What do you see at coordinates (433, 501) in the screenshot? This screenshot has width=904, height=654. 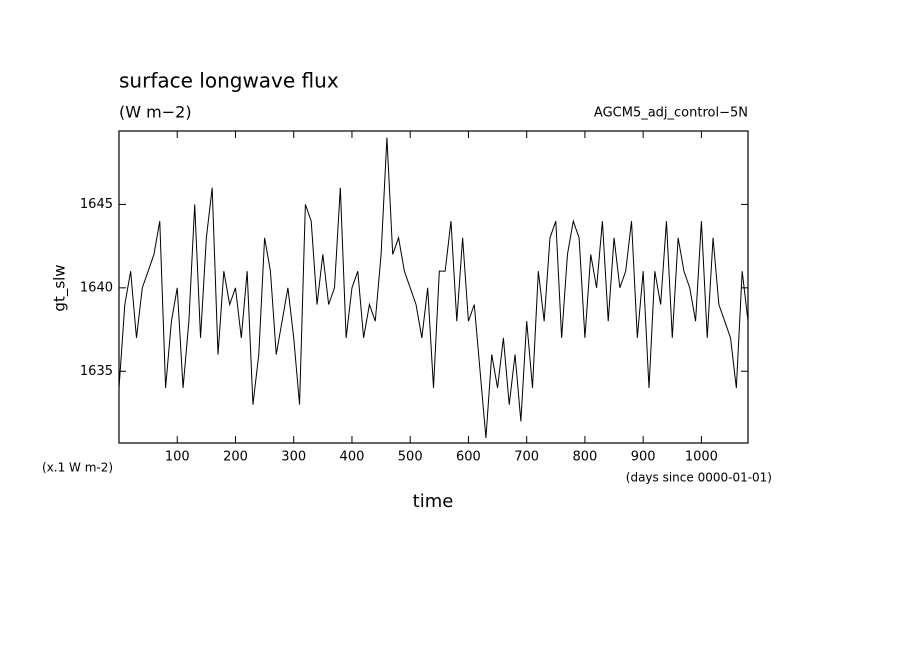 I see `x-axis-label: time` at bounding box center [433, 501].